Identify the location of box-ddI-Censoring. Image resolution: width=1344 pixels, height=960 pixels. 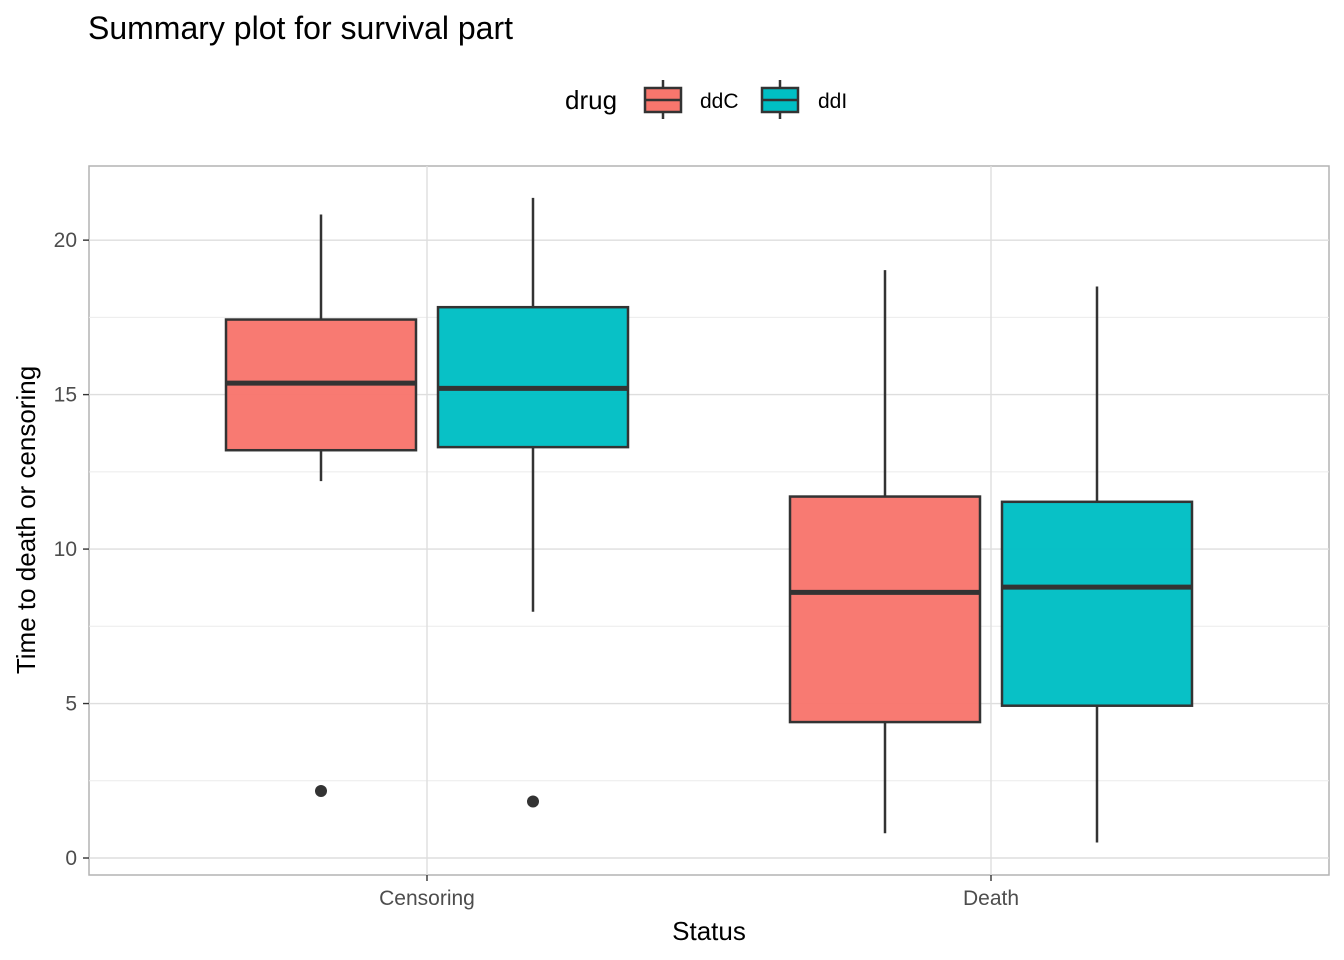
(533, 502).